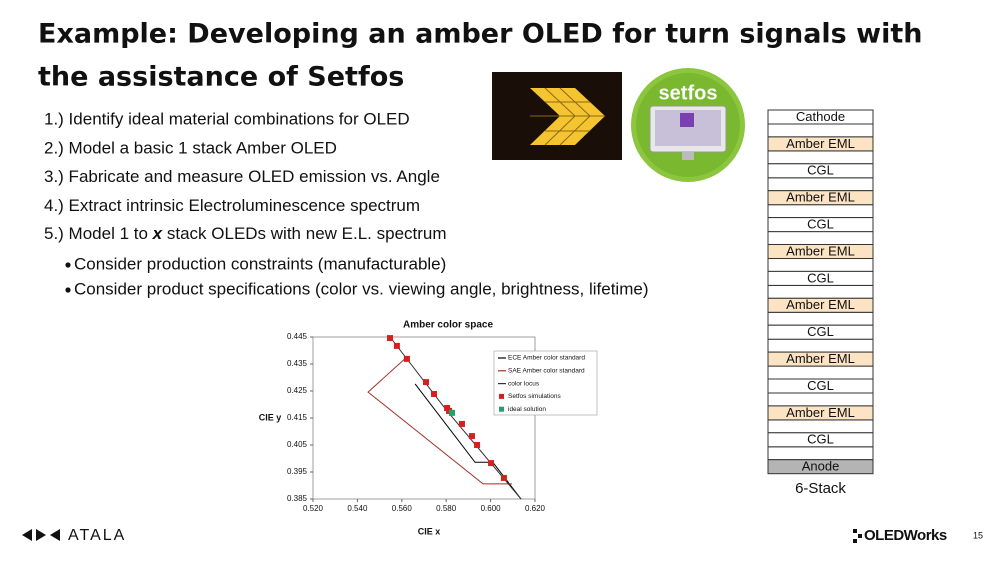  What do you see at coordinates (546, 371) in the screenshot?
I see `legend-label: SAE Amber color standard` at bounding box center [546, 371].